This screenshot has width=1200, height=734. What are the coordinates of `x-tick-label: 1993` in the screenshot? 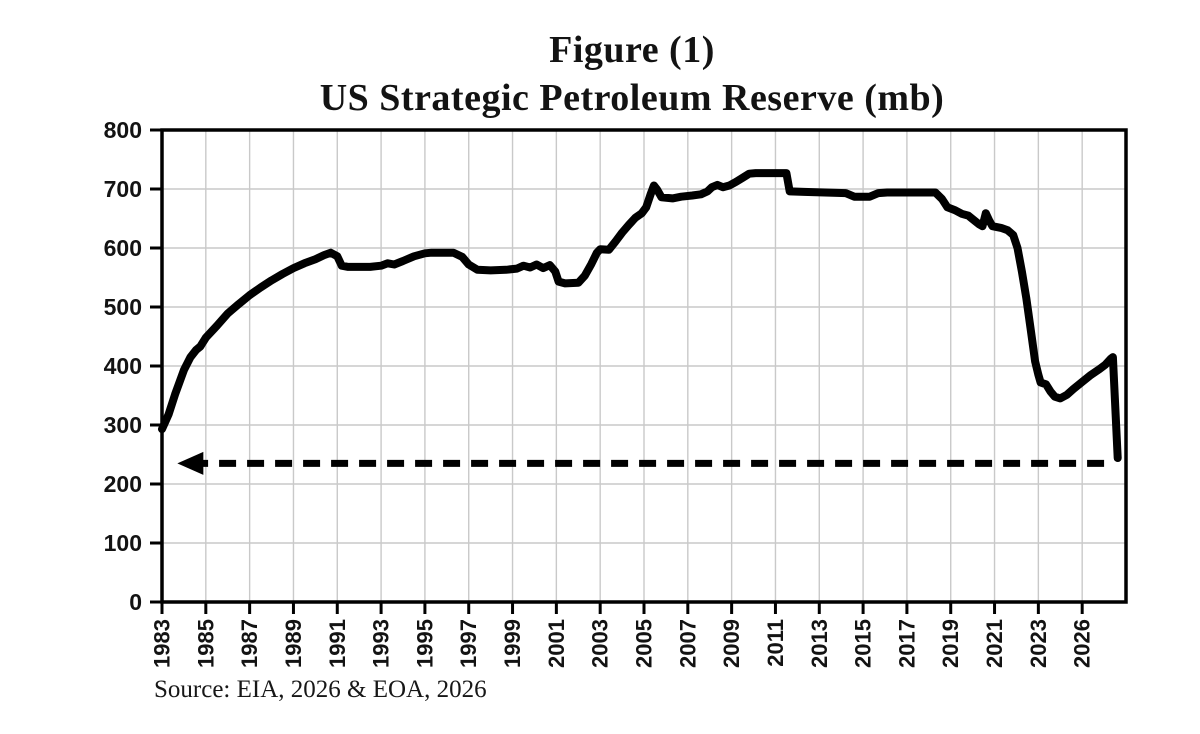 It's located at (381, 643).